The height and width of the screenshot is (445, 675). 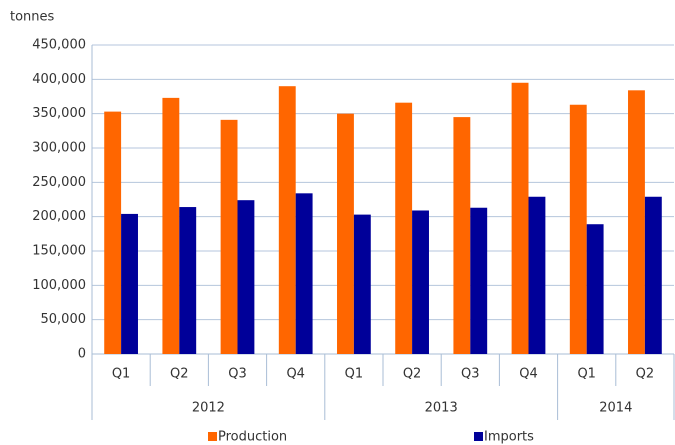 What do you see at coordinates (59, 285) in the screenshot?
I see `y-tick-label: 100,000` at bounding box center [59, 285].